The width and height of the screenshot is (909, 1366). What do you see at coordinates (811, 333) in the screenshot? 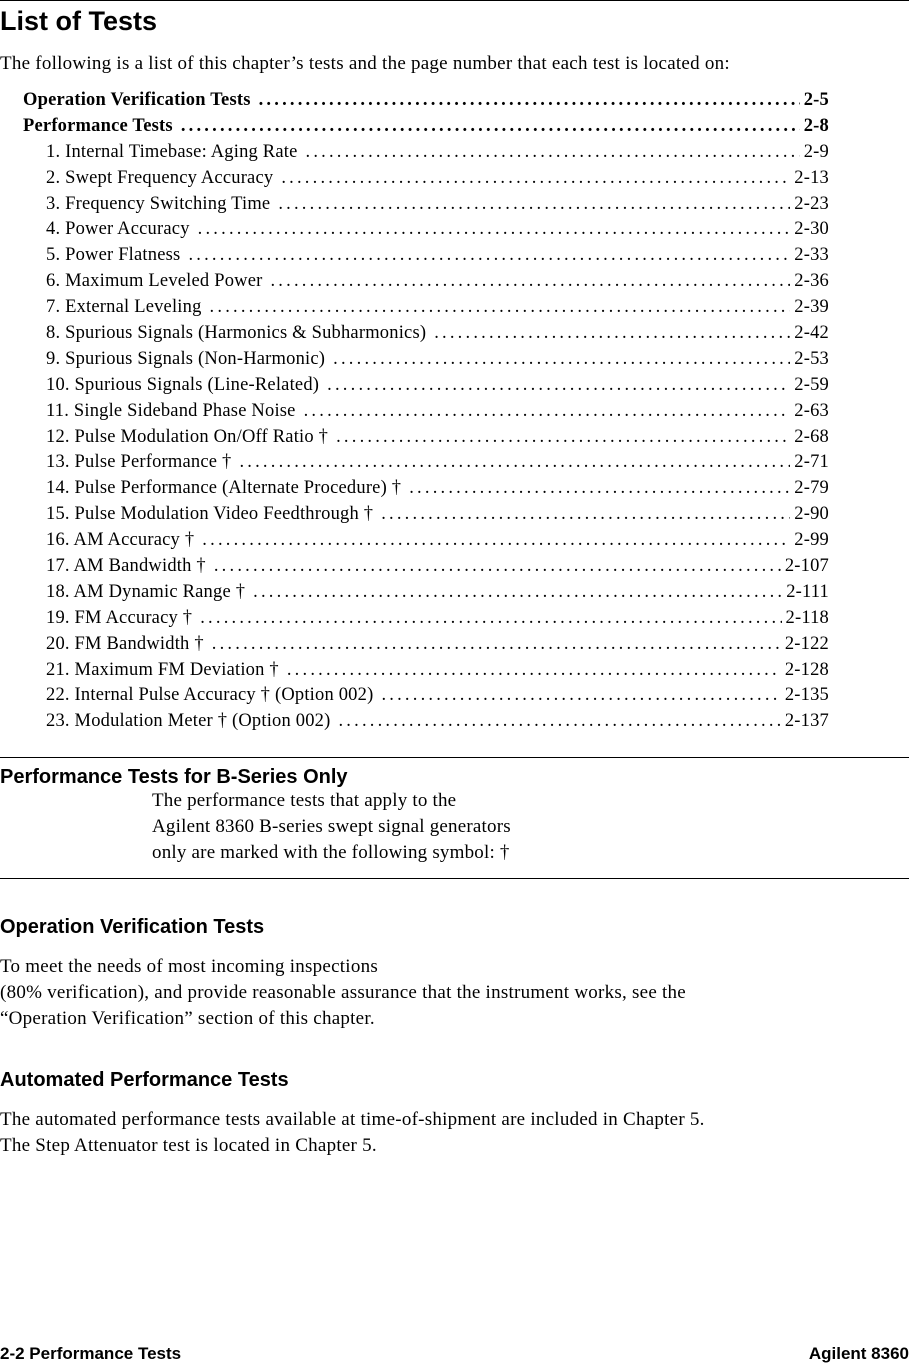
I see `toc-page-number: 2-42` at bounding box center [811, 333].